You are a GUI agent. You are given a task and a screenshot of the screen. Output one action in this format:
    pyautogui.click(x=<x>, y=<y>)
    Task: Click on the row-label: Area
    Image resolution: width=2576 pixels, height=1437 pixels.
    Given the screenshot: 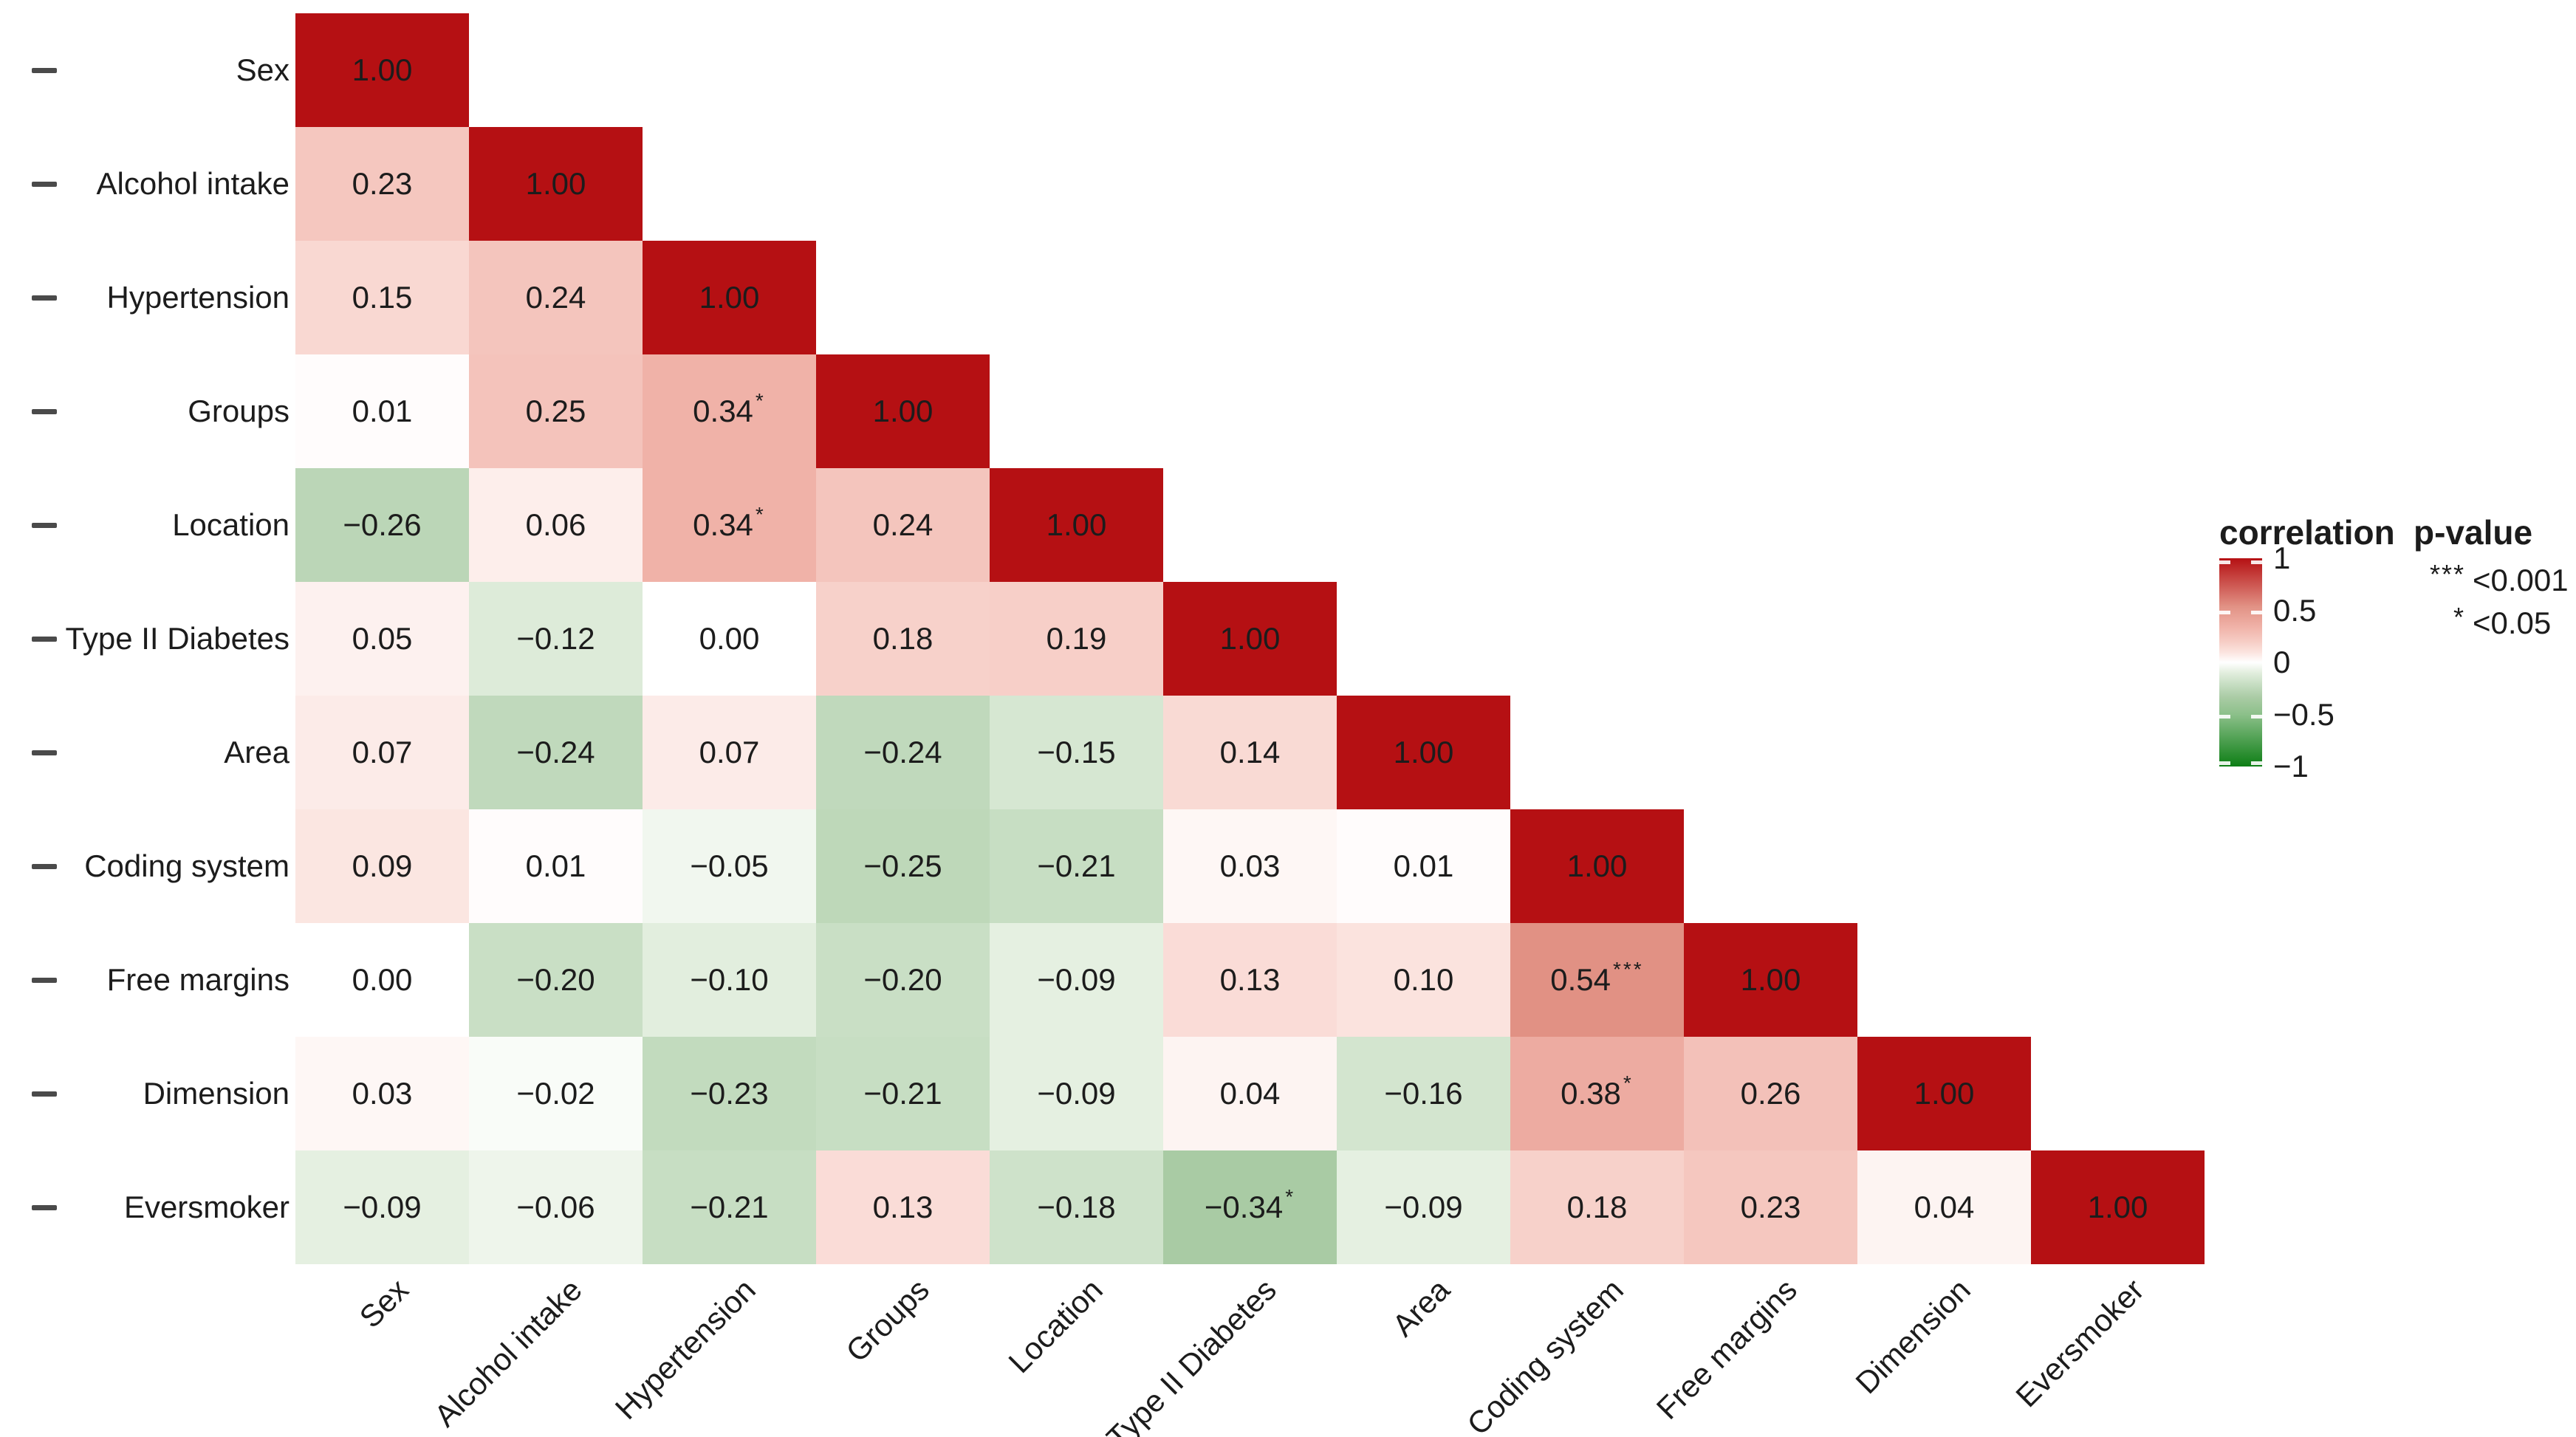 What is the action you would take?
    pyautogui.click(x=257, y=752)
    